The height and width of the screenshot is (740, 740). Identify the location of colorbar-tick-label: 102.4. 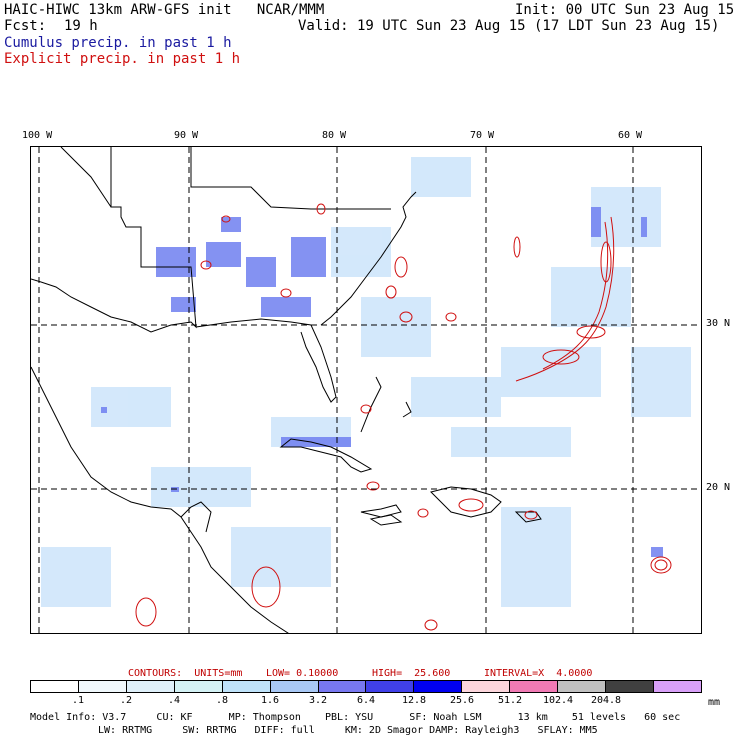
(558, 700).